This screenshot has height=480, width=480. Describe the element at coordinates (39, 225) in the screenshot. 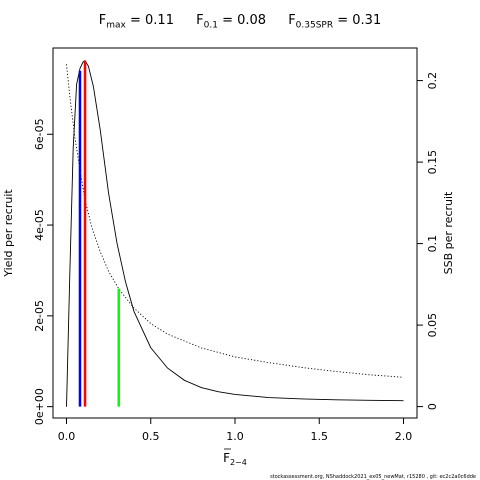

I see `y-tick-label: 4e-05` at that location.